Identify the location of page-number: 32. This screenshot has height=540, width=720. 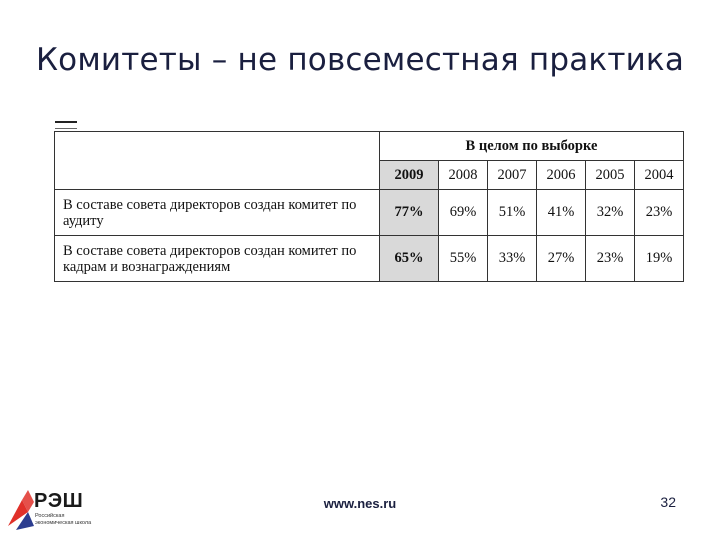
(668, 502).